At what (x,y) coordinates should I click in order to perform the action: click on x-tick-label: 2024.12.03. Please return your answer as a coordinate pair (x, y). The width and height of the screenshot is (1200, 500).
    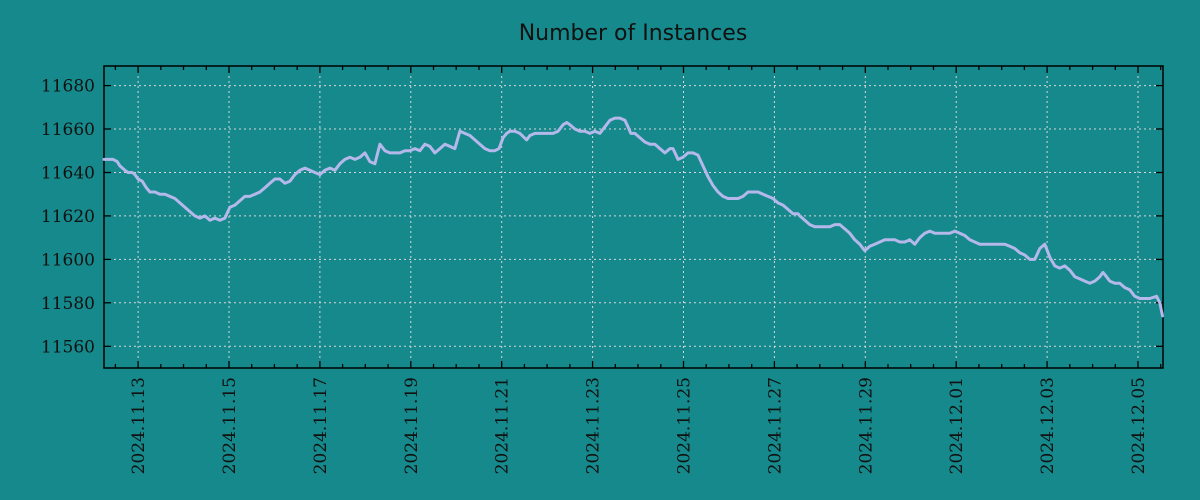
    Looking at the image, I should click on (1048, 425).